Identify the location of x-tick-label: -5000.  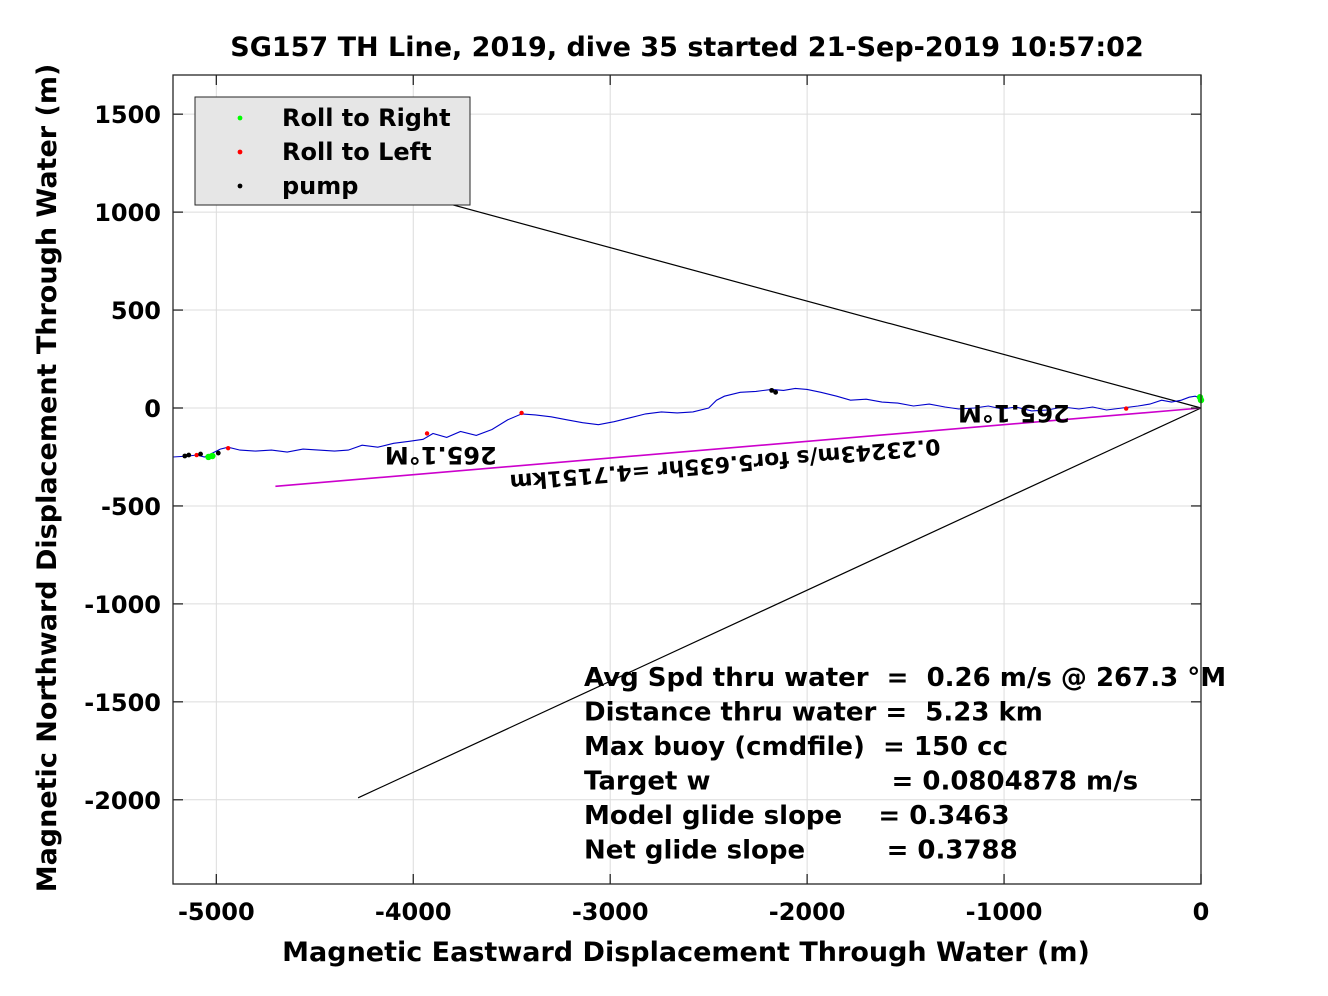
(216, 912).